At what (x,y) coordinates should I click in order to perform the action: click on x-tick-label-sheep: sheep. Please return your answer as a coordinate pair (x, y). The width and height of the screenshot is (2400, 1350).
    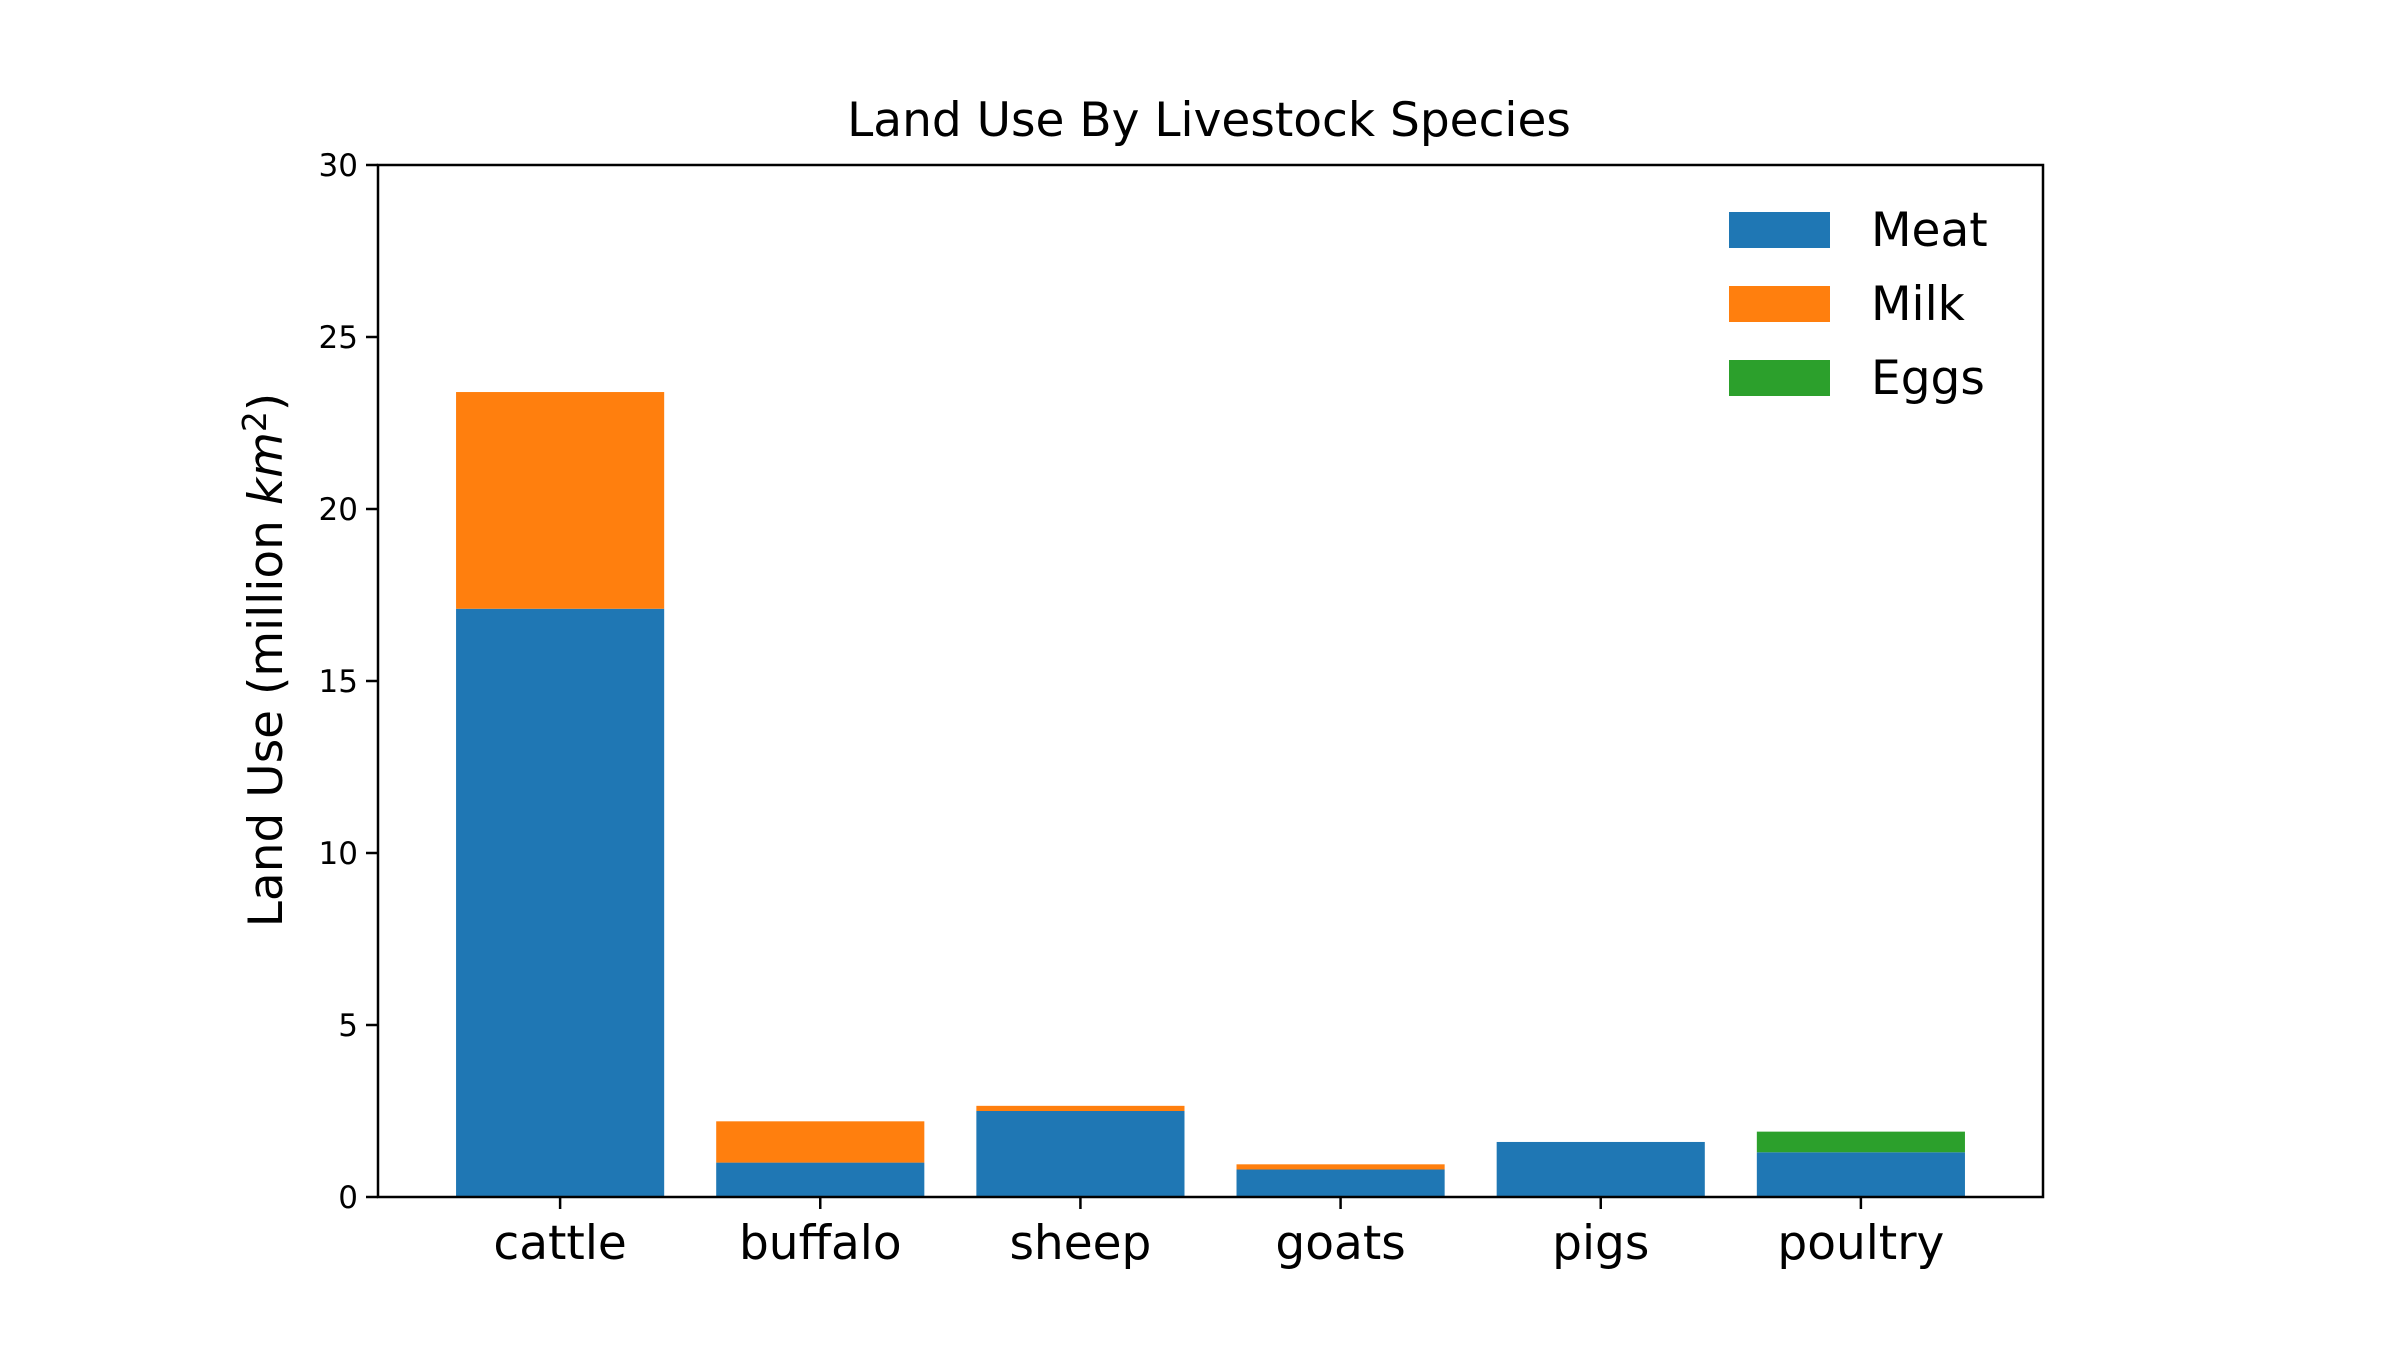
    Looking at the image, I should click on (1080, 1243).